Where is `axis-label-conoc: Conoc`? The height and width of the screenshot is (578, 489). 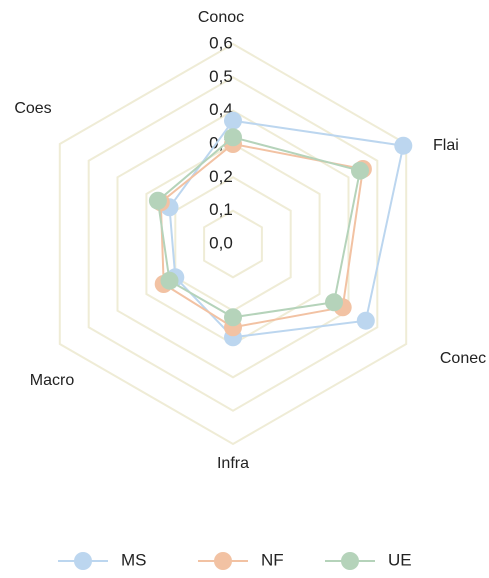 axis-label-conoc: Conoc is located at coordinates (221, 17).